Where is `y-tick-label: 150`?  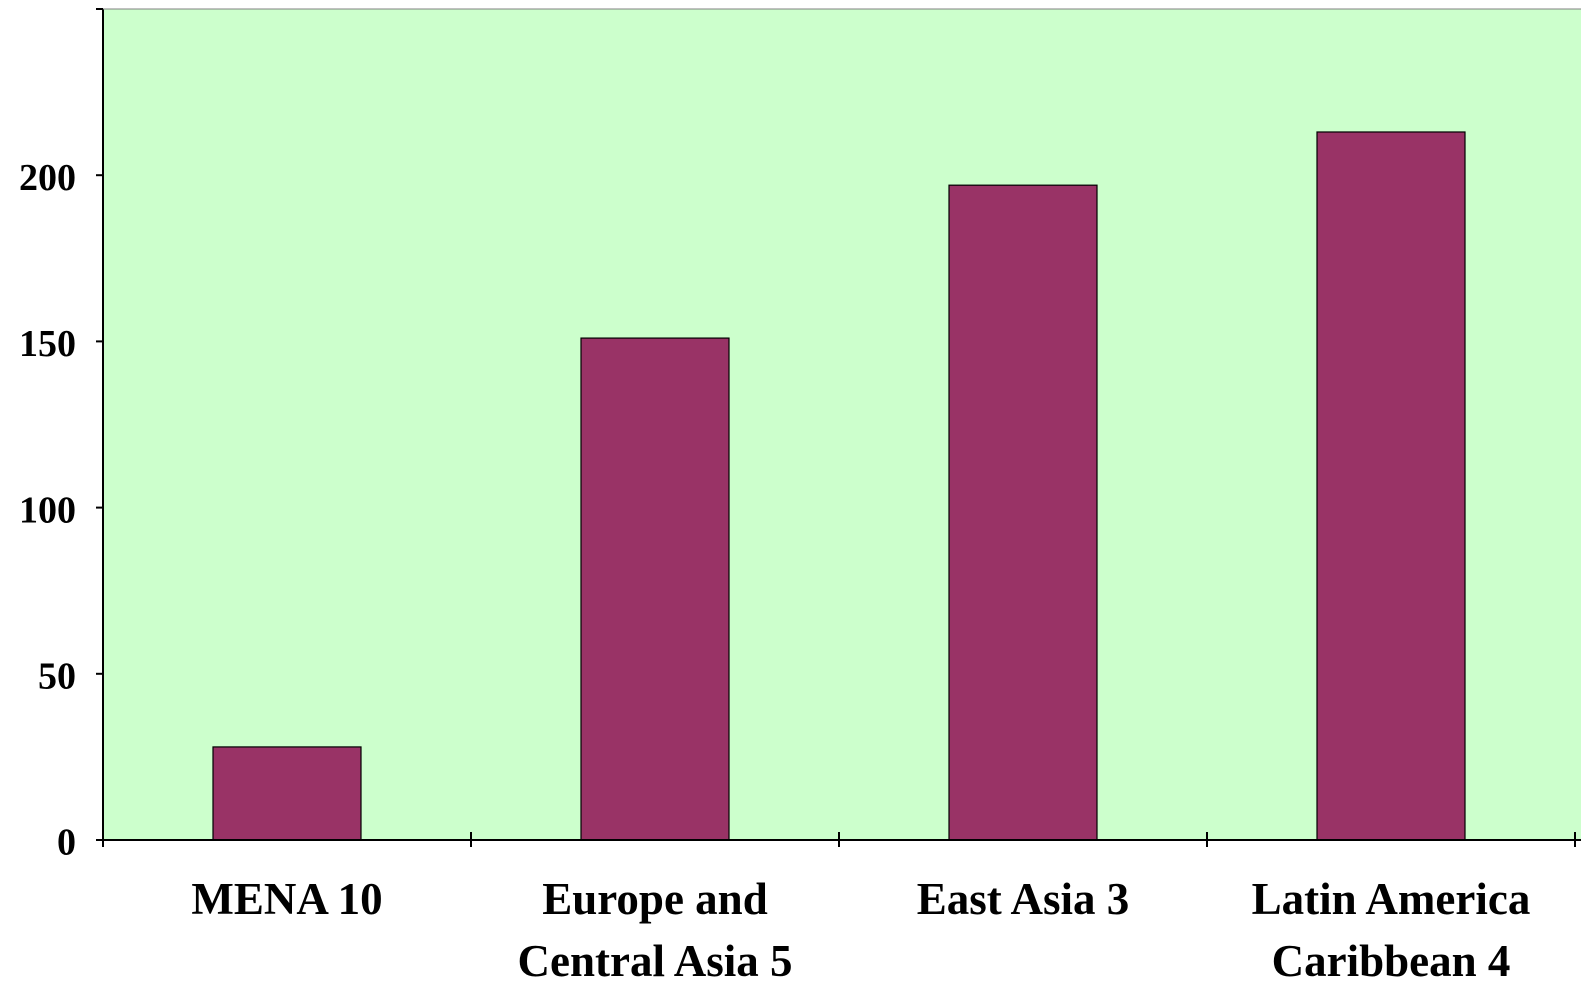
y-tick-label: 150 is located at coordinates (47, 344).